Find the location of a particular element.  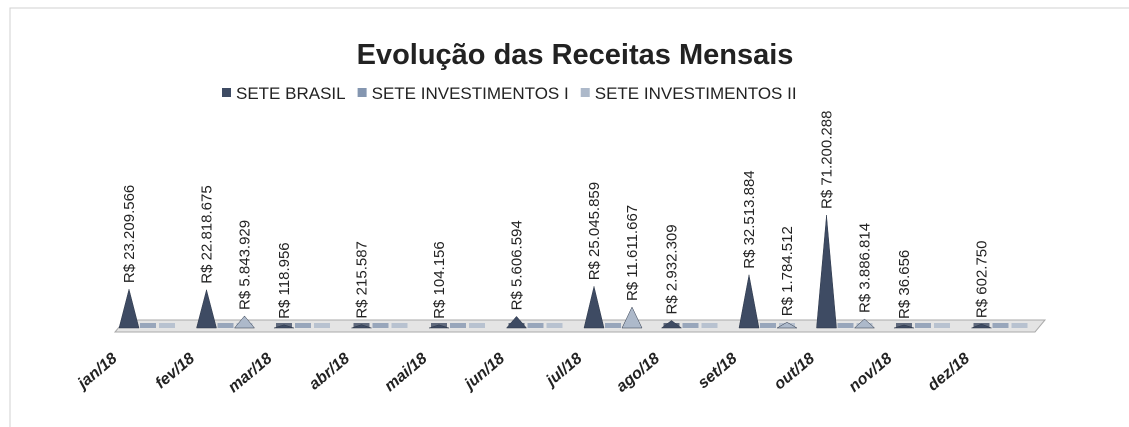

data-label: R$ 32.513.884 is located at coordinates (749, 219).